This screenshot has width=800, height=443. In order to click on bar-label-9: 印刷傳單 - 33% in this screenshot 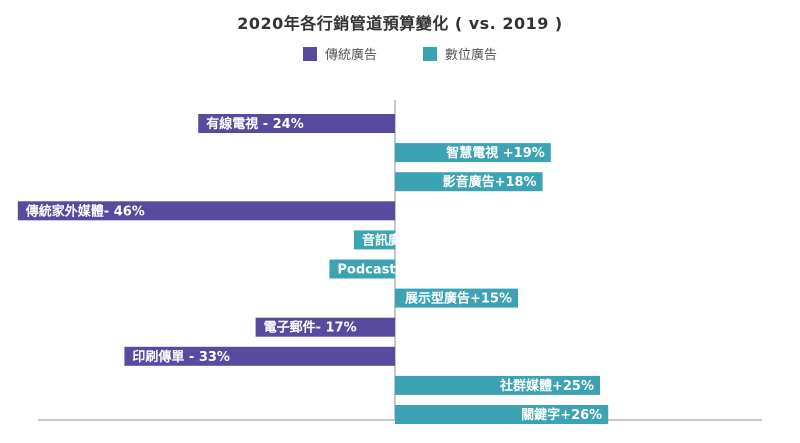, I will do `click(181, 357)`.